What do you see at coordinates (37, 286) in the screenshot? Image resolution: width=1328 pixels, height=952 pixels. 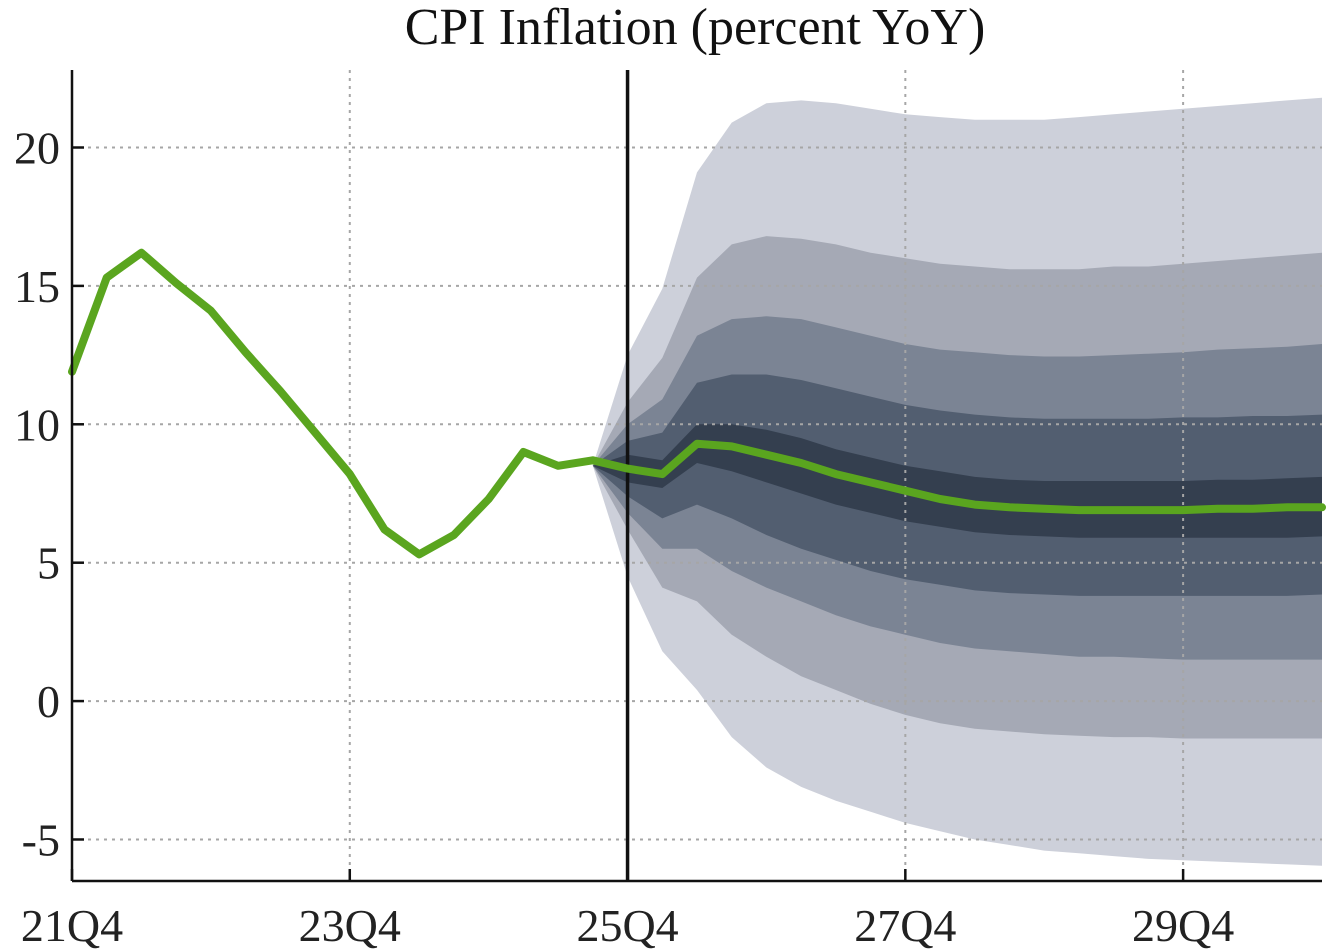 I see `y-tick-label: 15` at bounding box center [37, 286].